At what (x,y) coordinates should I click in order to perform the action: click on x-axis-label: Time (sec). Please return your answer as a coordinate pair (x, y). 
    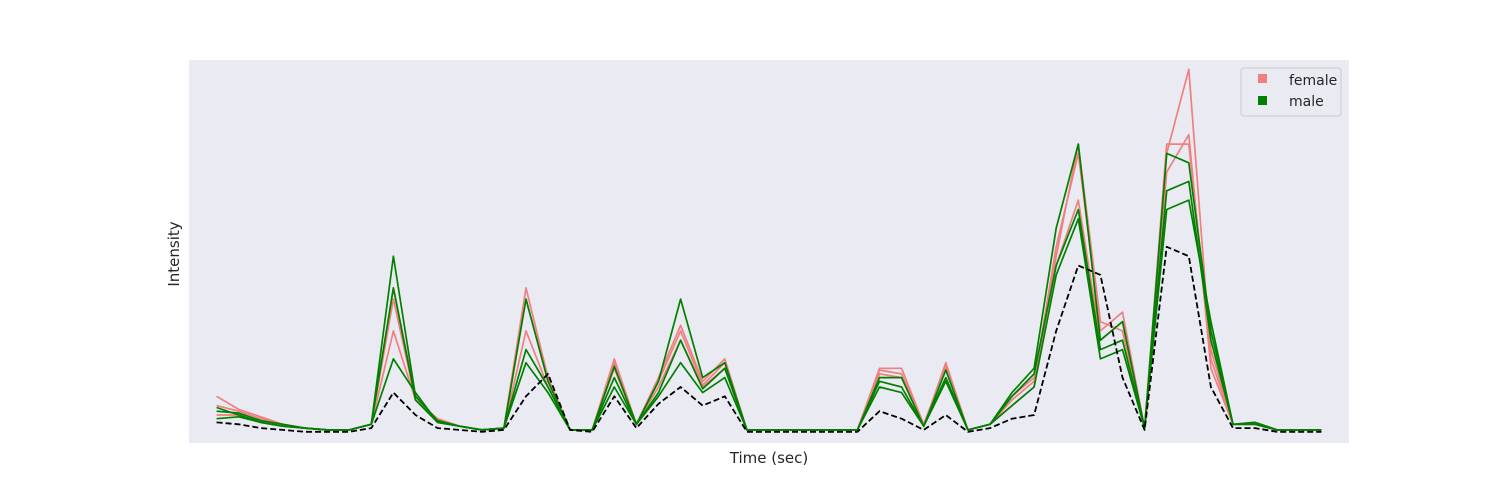
    Looking at the image, I should click on (768, 458).